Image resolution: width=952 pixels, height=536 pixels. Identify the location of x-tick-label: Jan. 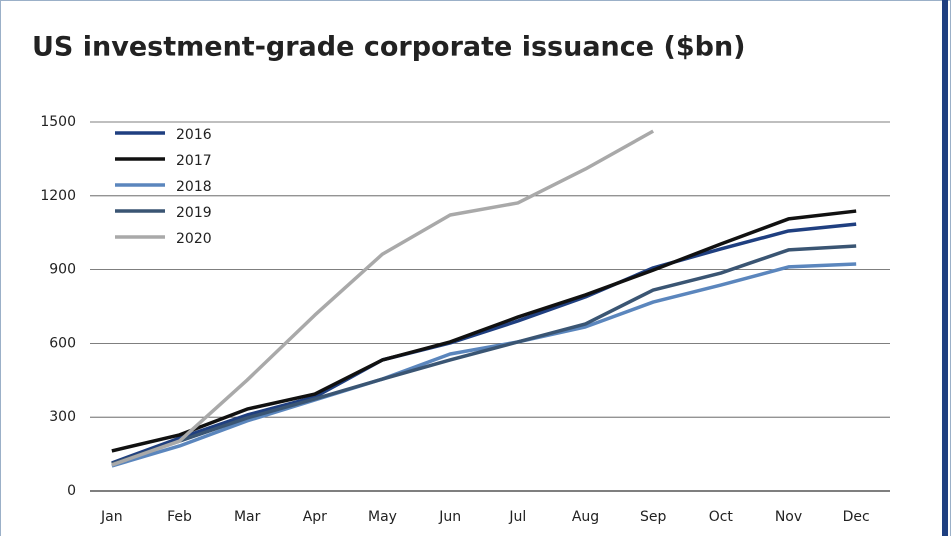
(111, 517).